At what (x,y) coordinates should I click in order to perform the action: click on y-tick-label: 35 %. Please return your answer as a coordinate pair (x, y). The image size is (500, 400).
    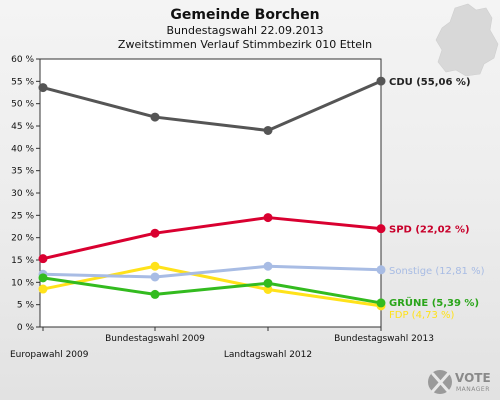
    Looking at the image, I should click on (22, 172).